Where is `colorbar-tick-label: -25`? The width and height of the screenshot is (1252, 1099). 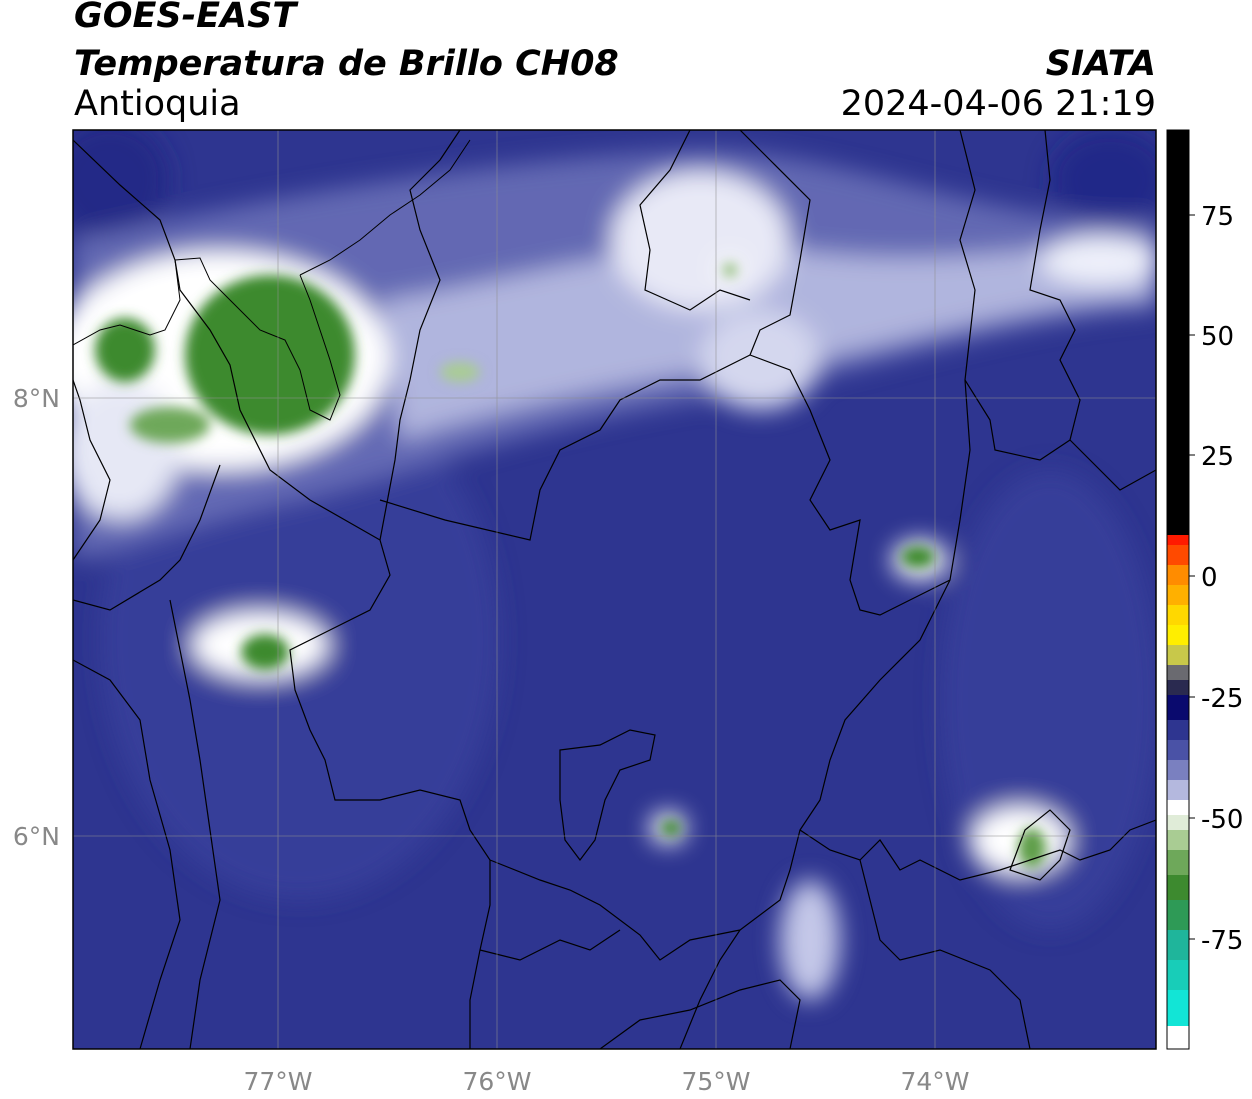
colorbar-tick-label: -25 is located at coordinates (1222, 699).